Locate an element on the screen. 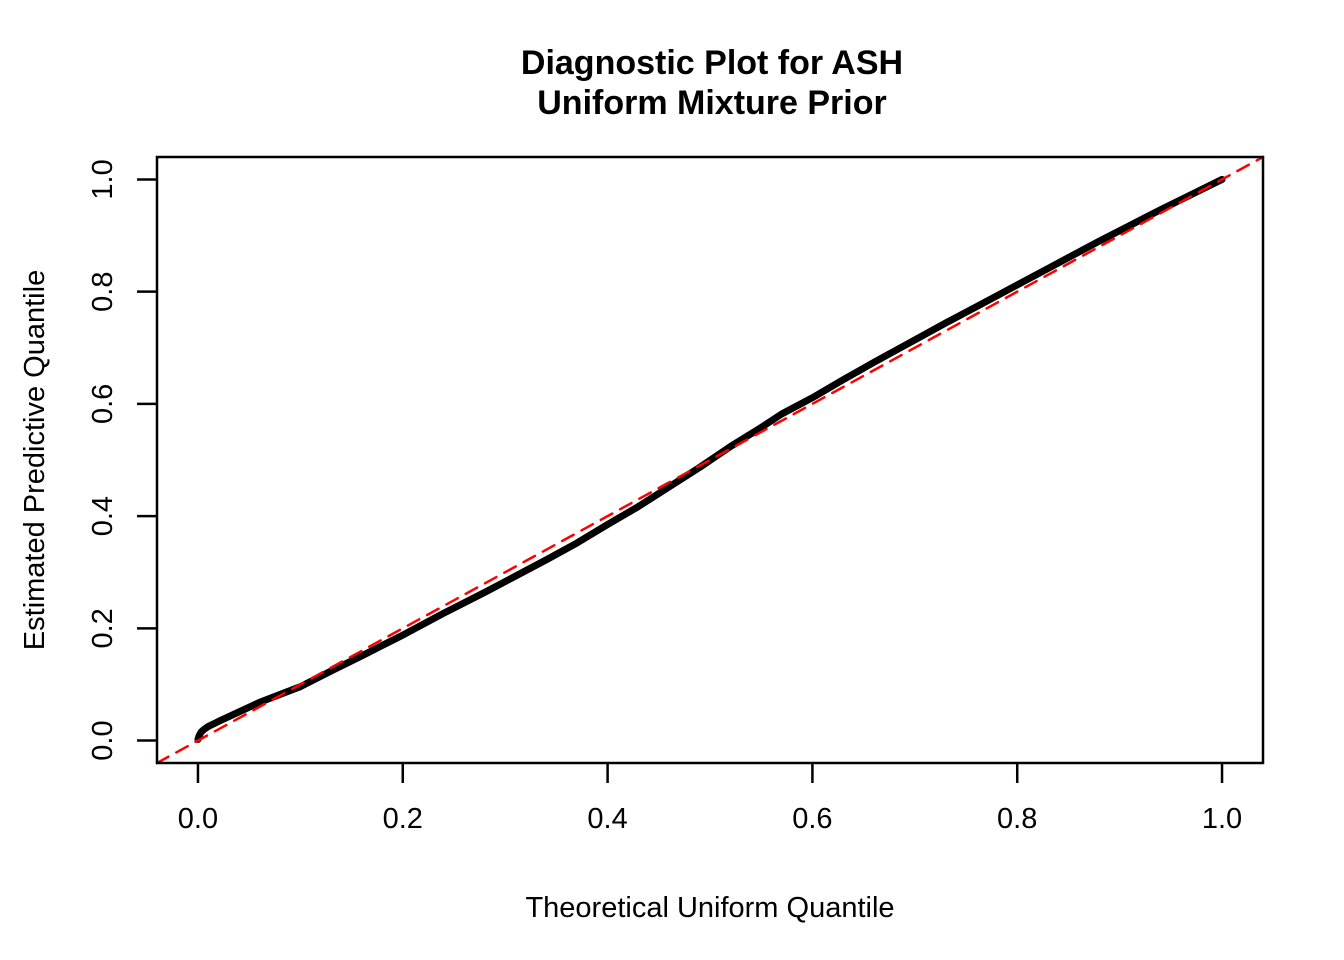 The height and width of the screenshot is (960, 1344). plot-subtitle: Uniform Mixture Prior is located at coordinates (711, 103).